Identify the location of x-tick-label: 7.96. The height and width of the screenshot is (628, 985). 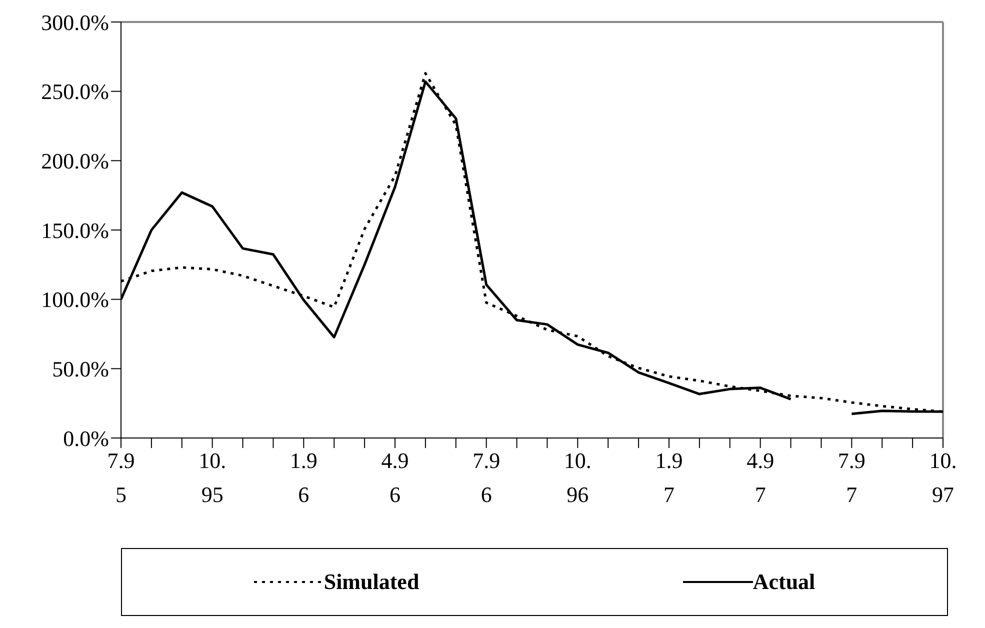
(486, 477).